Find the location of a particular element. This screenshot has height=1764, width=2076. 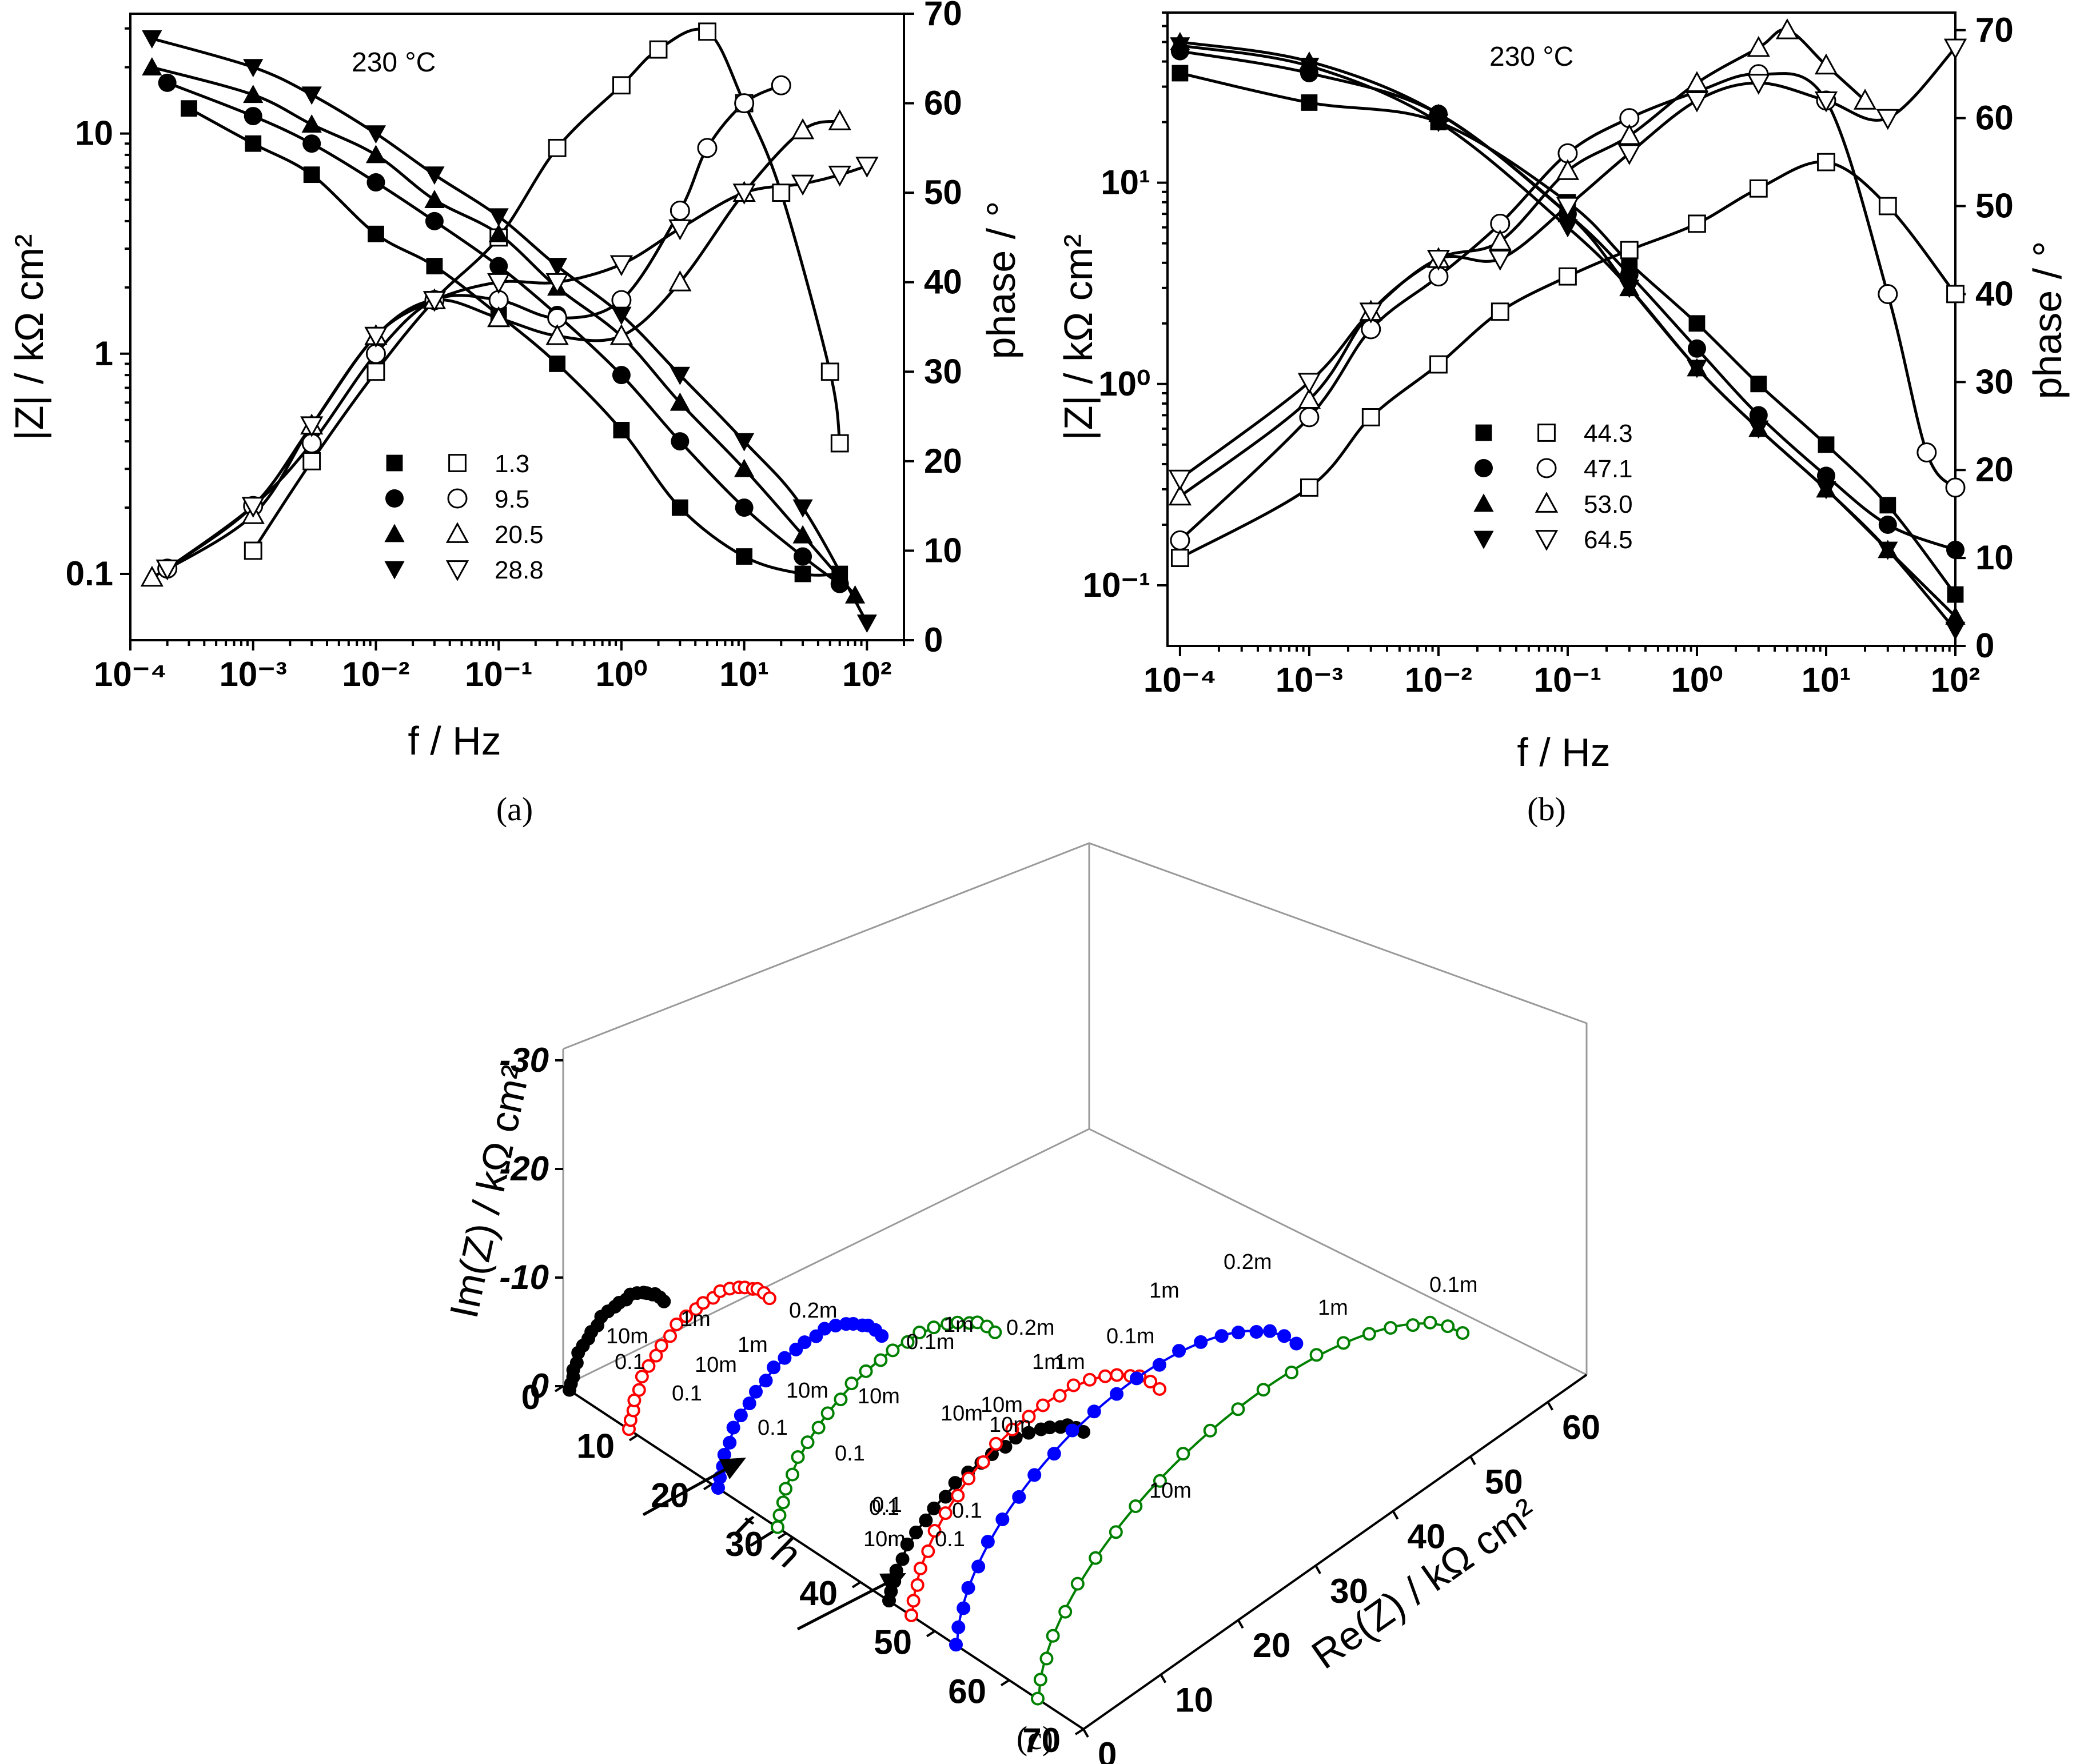

modulus-point-1.3-0 is located at coordinates (189, 108).